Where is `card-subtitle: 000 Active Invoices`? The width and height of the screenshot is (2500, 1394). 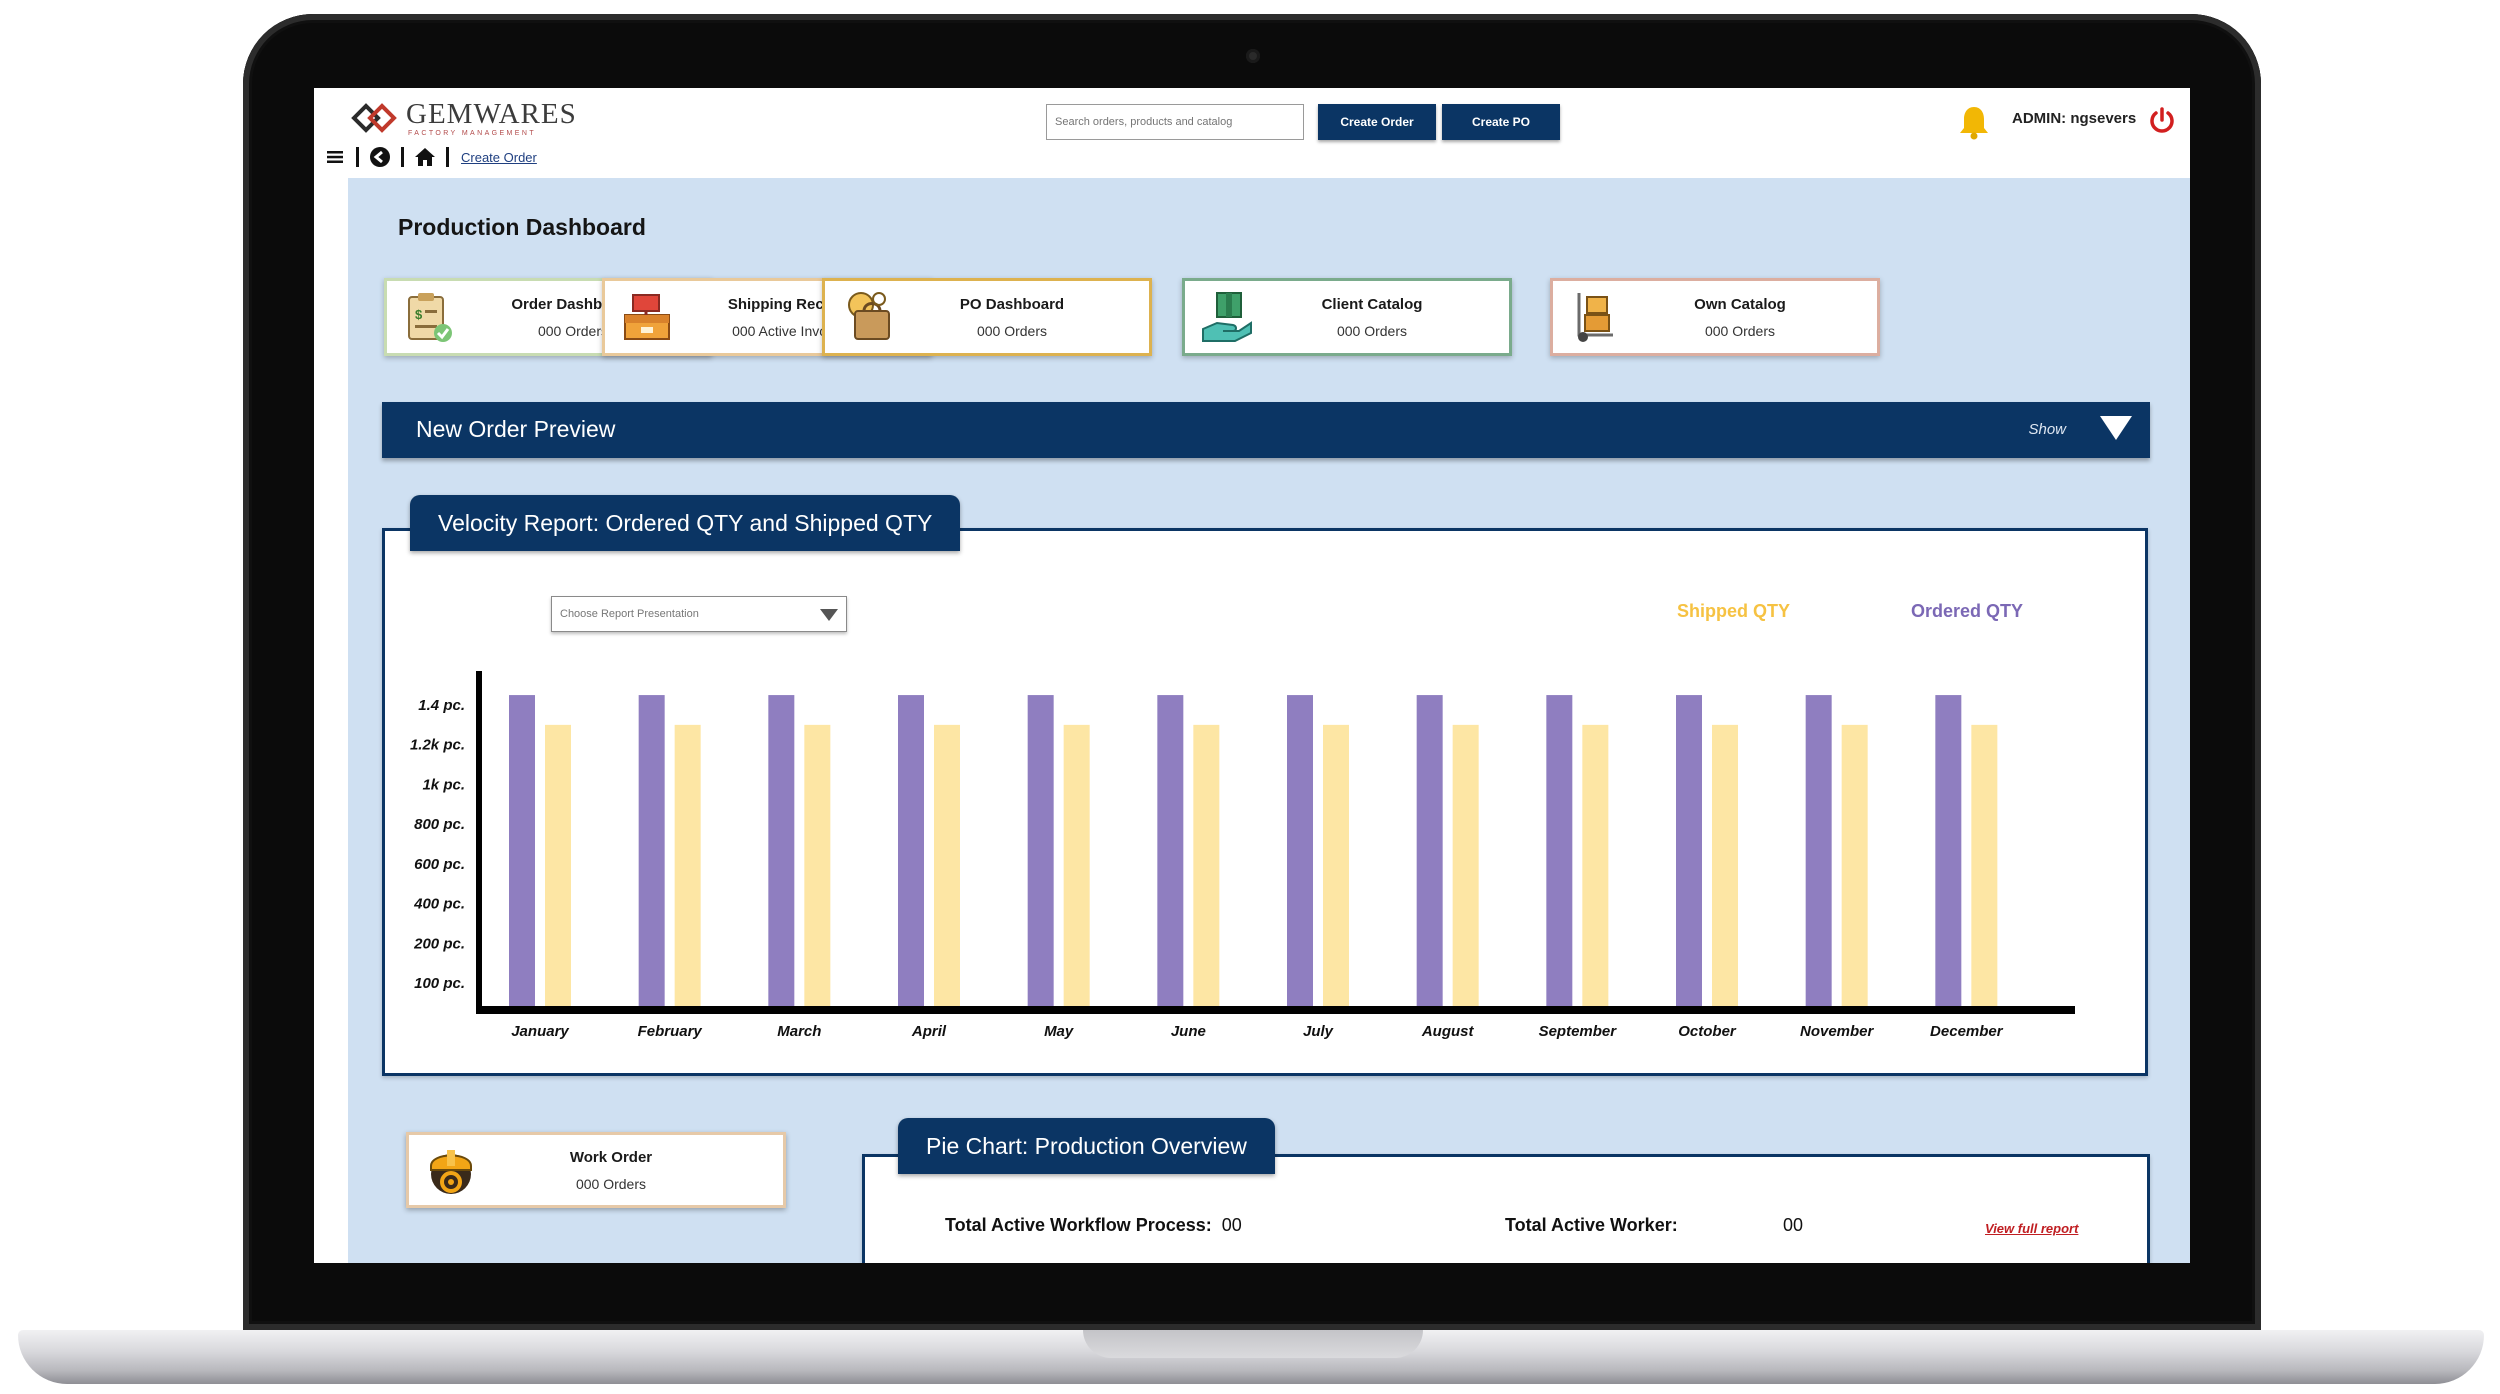
card-subtitle: 000 Active Invoices is located at coordinates (792, 330).